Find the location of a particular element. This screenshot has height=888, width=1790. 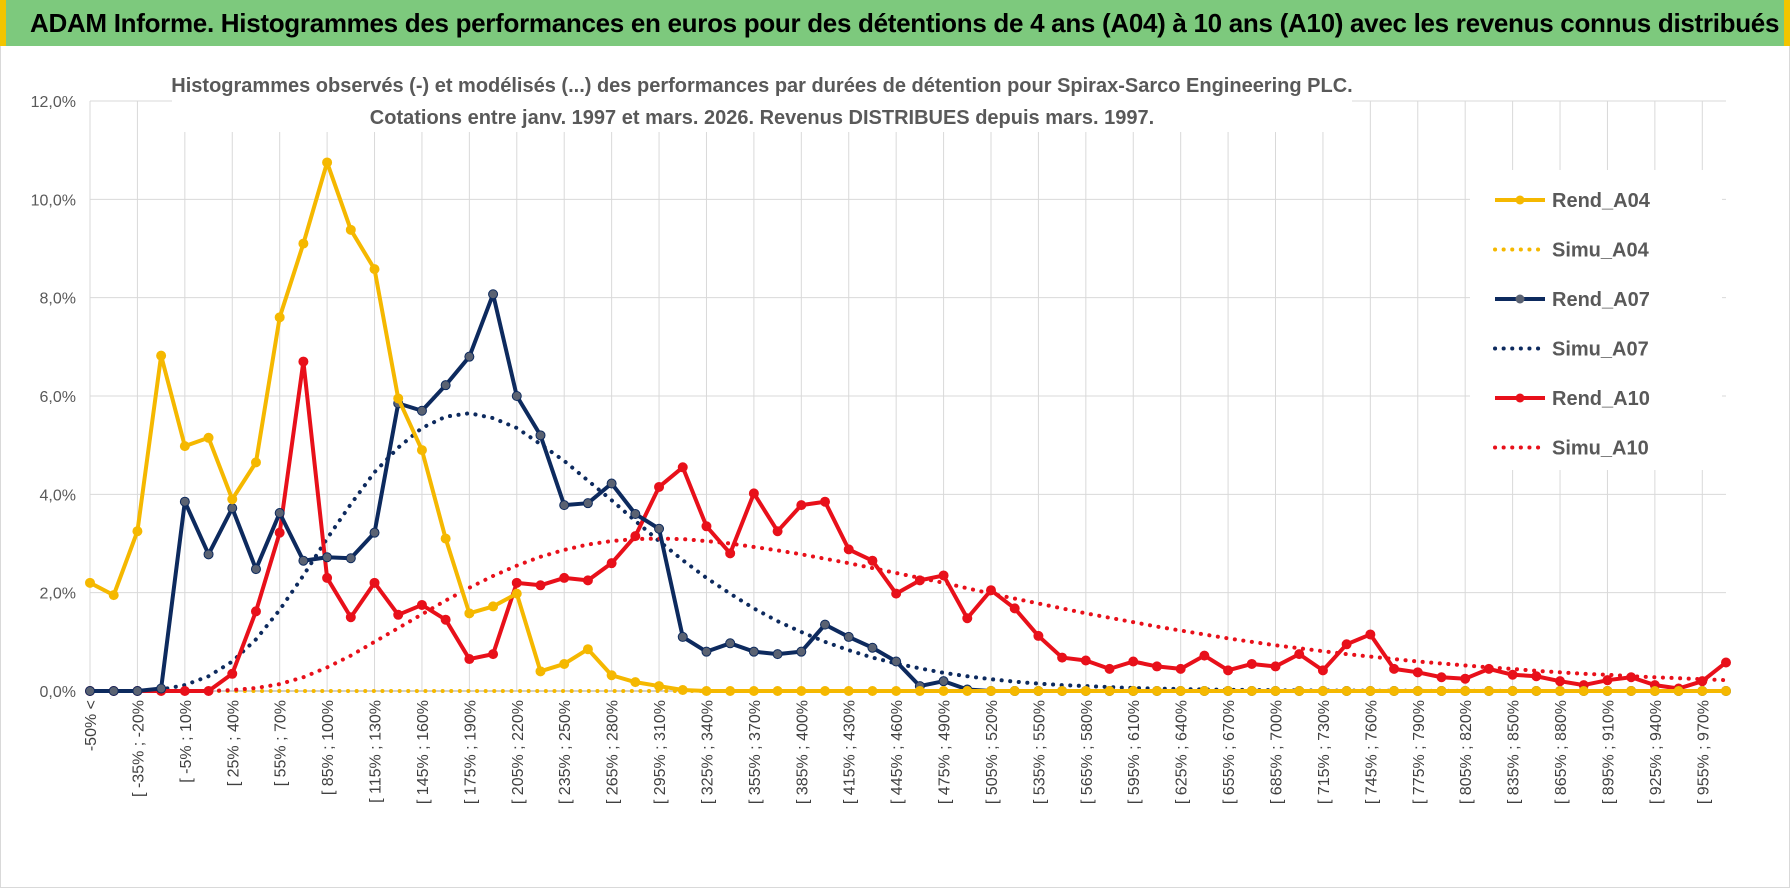

x-tick-label: [ -5% ; 10% is located at coordinates (186, 741).